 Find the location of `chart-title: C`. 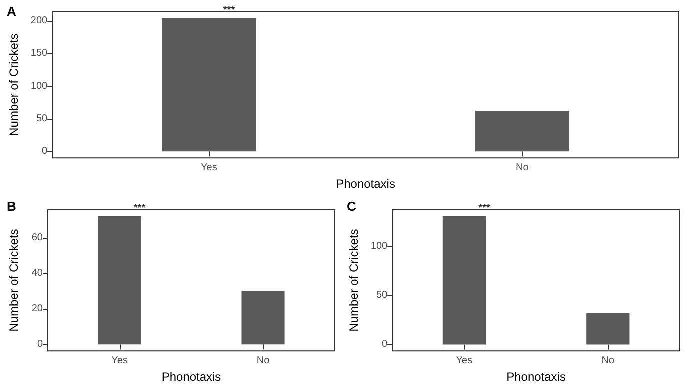

chart-title: C is located at coordinates (352, 206).